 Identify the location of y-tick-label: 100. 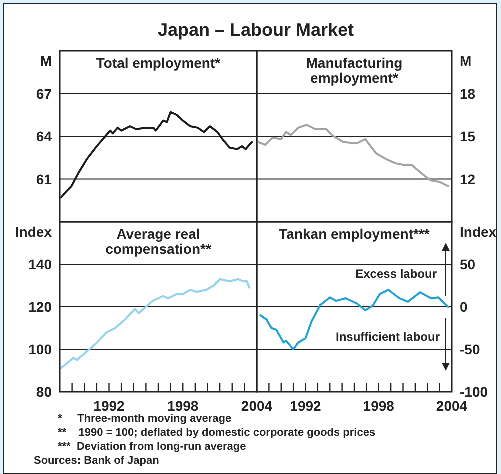
(40, 350).